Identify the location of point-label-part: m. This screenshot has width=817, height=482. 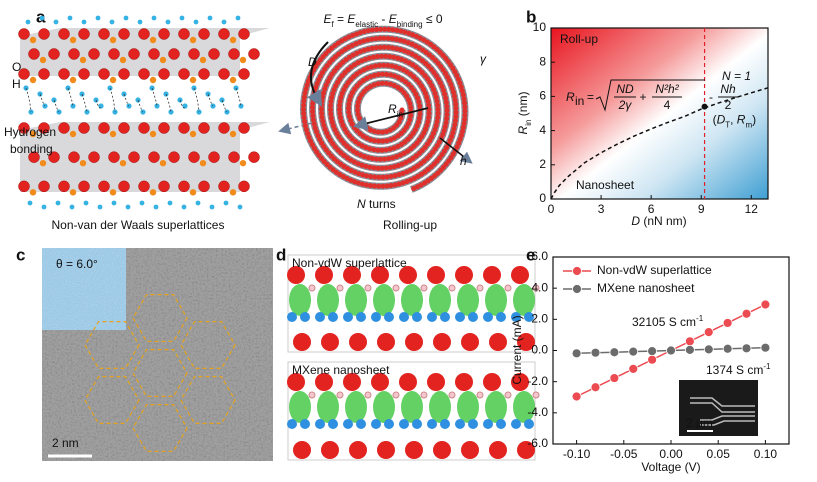
(748, 124).